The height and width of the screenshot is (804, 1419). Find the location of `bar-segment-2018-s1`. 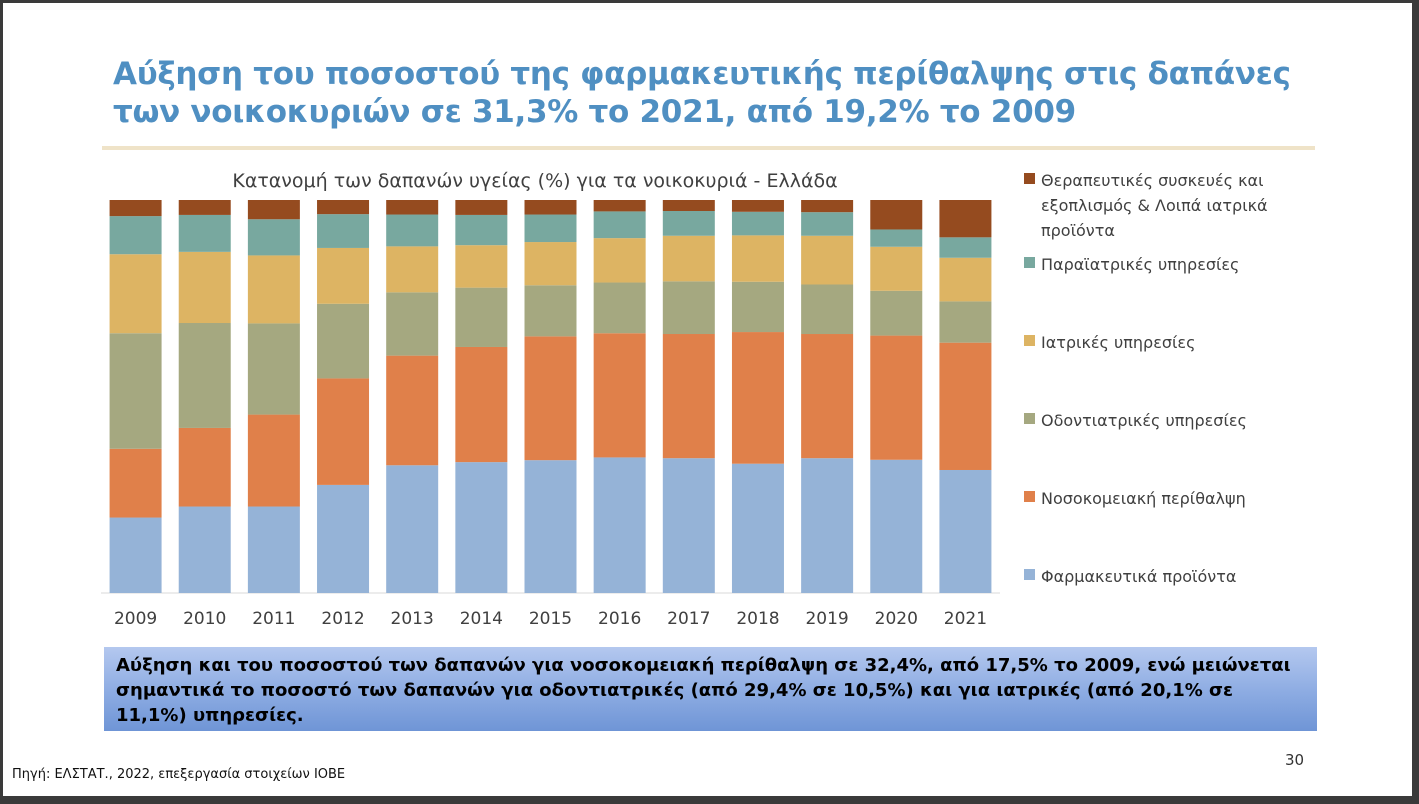

bar-segment-2018-s1 is located at coordinates (757, 398).